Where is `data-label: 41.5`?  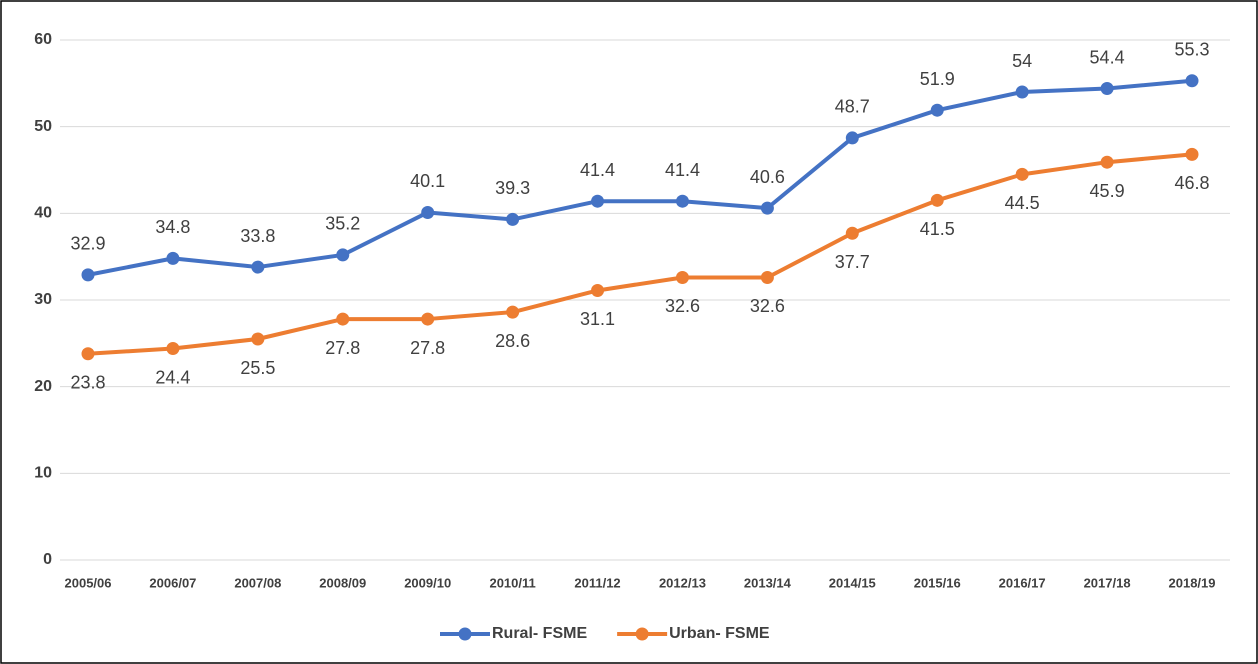 data-label: 41.5 is located at coordinates (937, 229).